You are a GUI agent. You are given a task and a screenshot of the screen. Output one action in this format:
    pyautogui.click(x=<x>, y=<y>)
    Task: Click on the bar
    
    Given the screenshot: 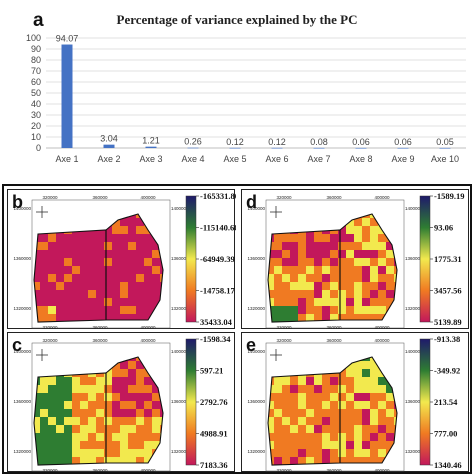 What is the action you would take?
    pyautogui.click(x=67, y=96)
    